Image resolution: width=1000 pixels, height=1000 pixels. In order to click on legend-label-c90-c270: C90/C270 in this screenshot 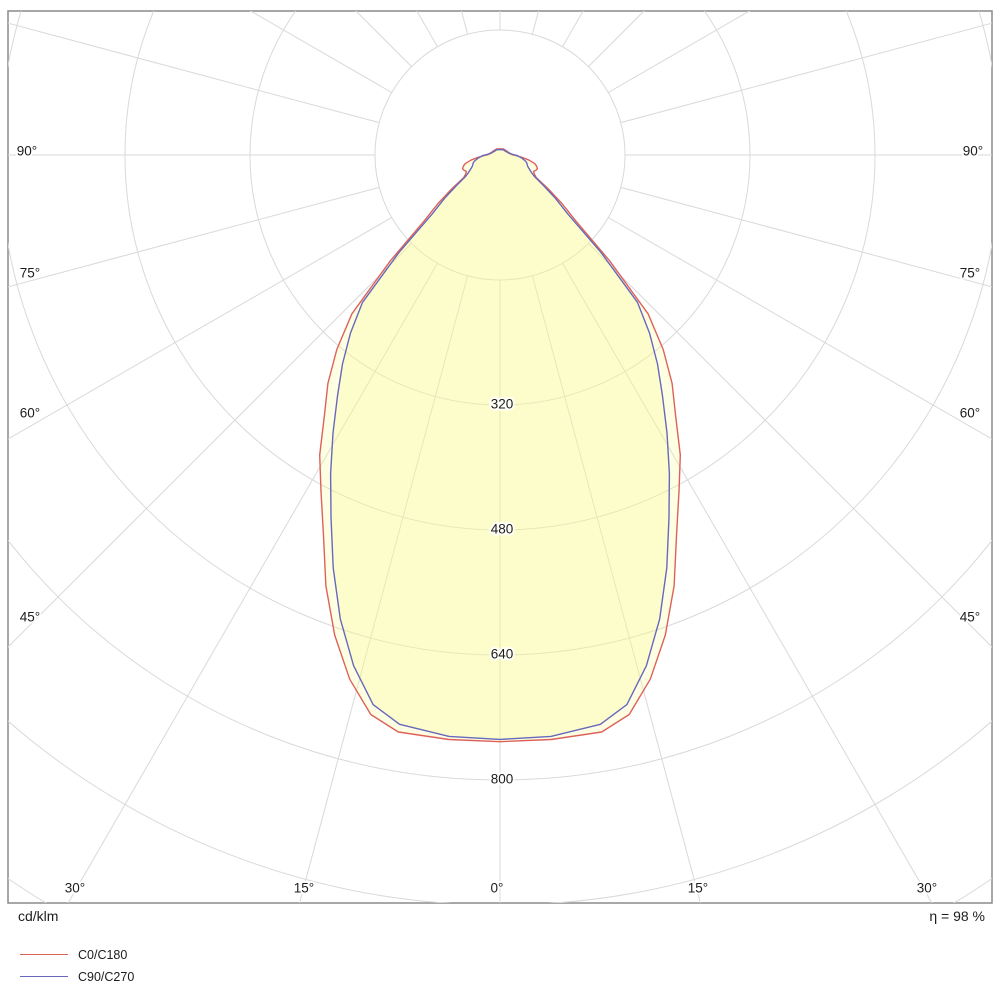, I will do `click(106, 976)`.